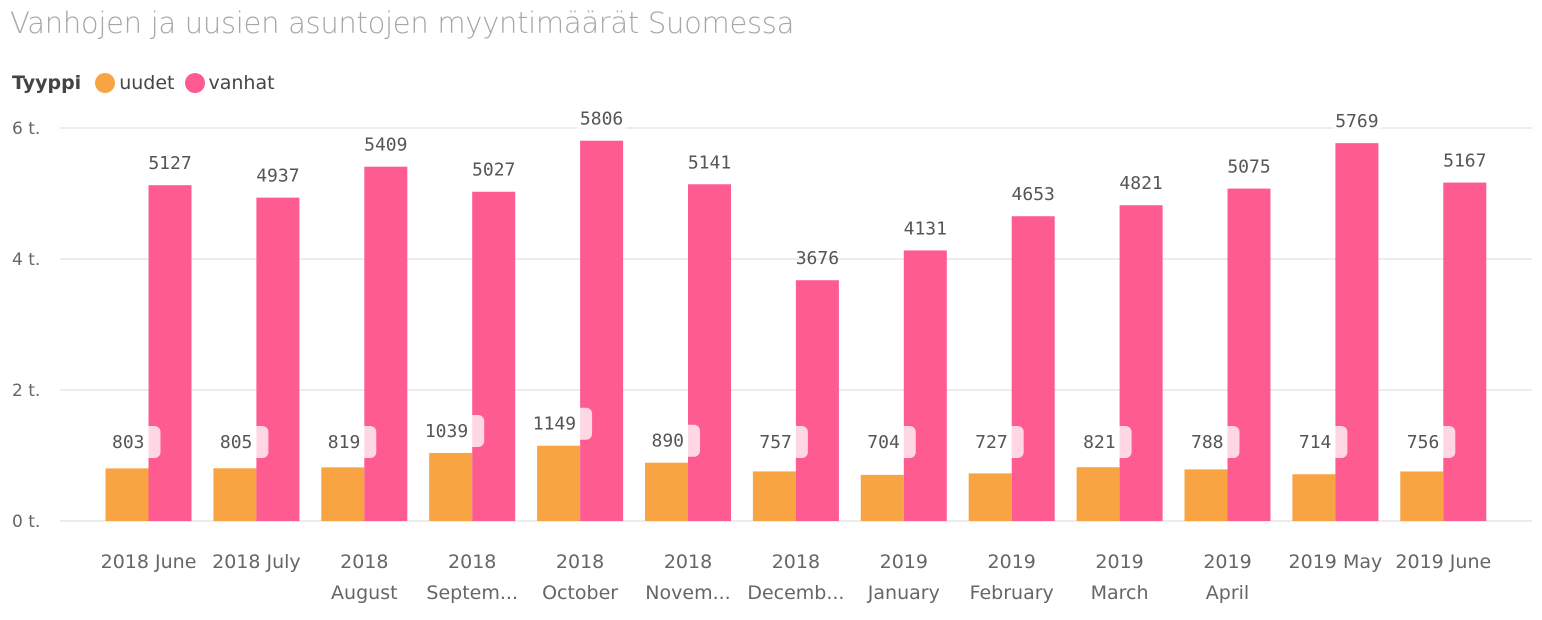 This screenshot has height=620, width=1542. What do you see at coordinates (26, 522) in the screenshot?
I see `y-tick-label: 0 t.` at bounding box center [26, 522].